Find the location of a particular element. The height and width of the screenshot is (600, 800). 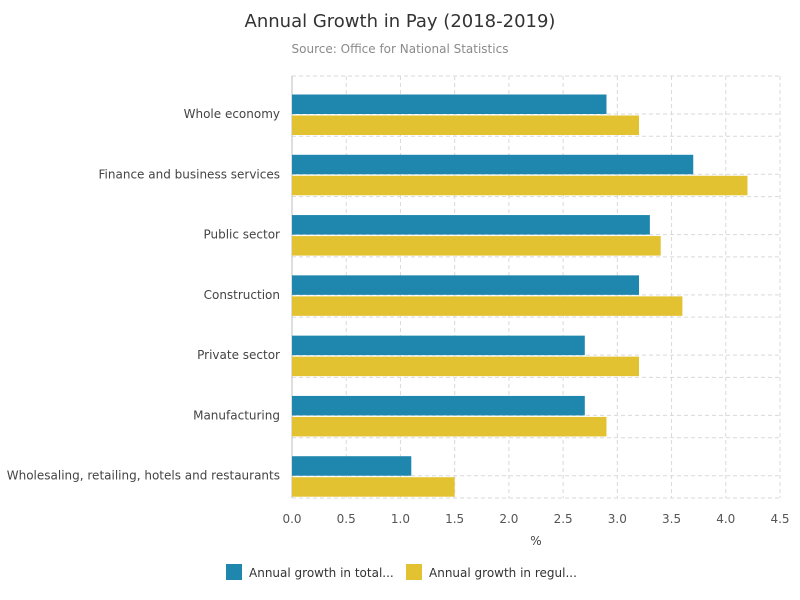

x-tick-label: 0.5 is located at coordinates (346, 519).